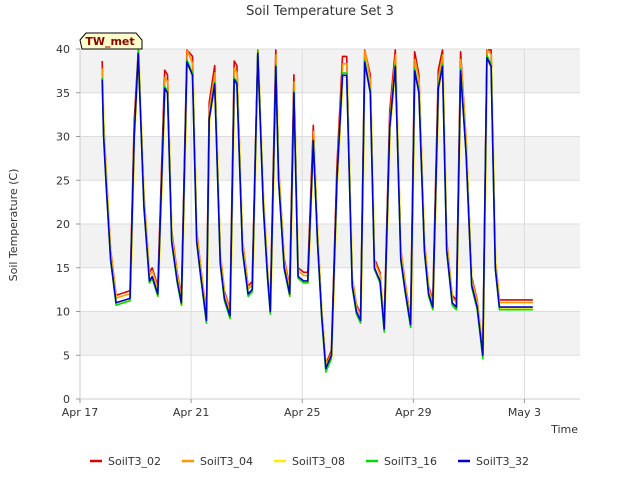  Describe the element at coordinates (63, 224) in the screenshot. I see `y-tick-label: 20` at that location.